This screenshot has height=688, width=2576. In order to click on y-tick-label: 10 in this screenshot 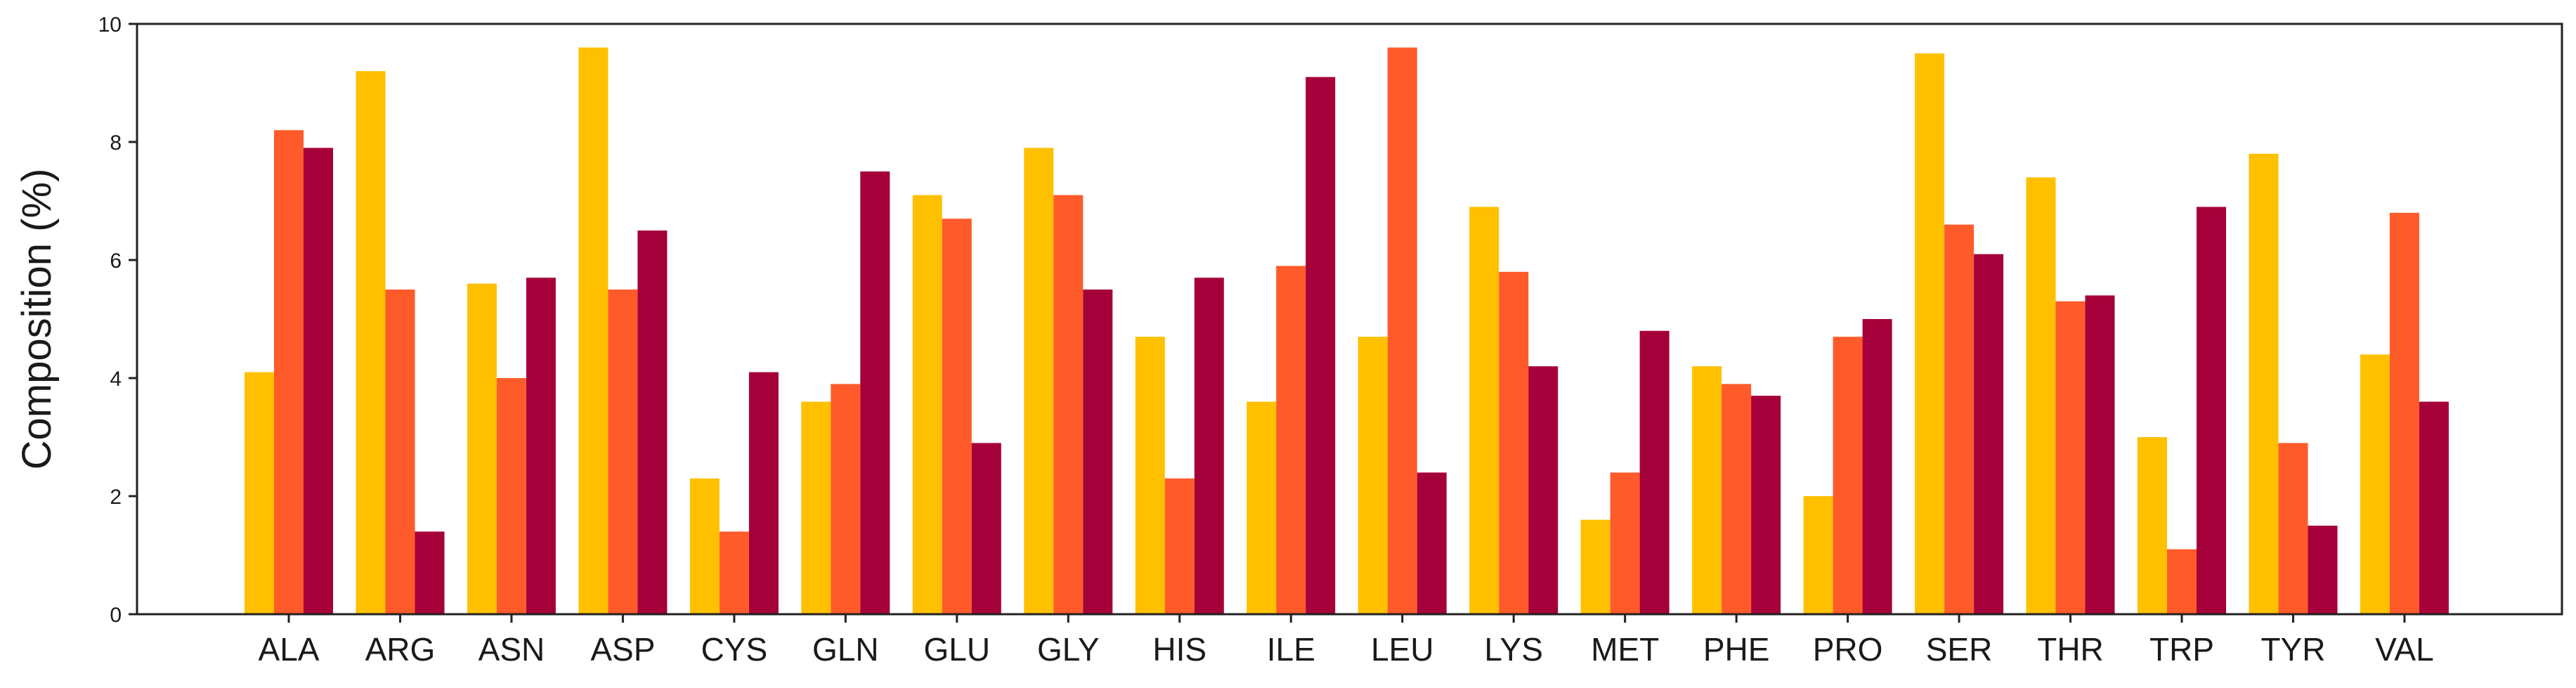, I will do `click(110, 25)`.